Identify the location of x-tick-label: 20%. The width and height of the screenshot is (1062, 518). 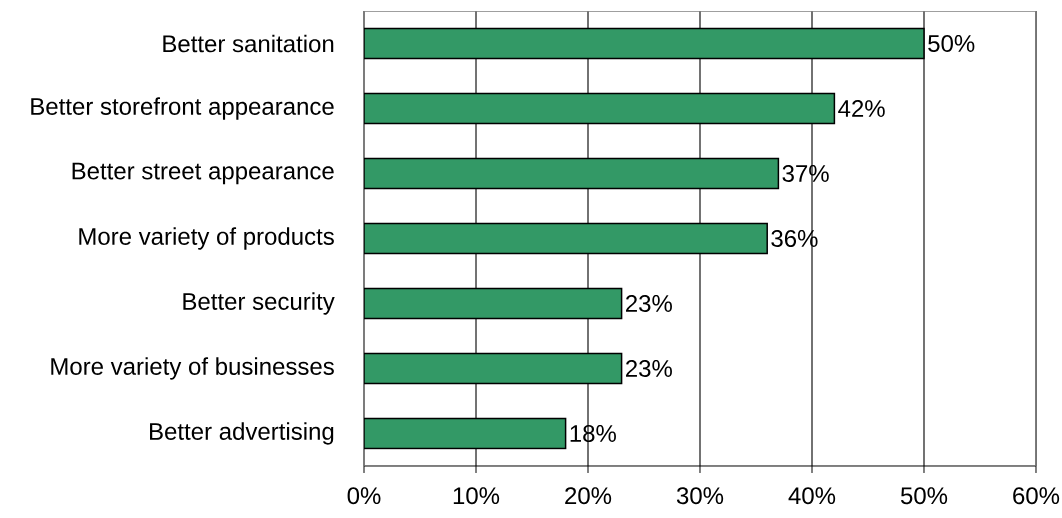
(588, 496).